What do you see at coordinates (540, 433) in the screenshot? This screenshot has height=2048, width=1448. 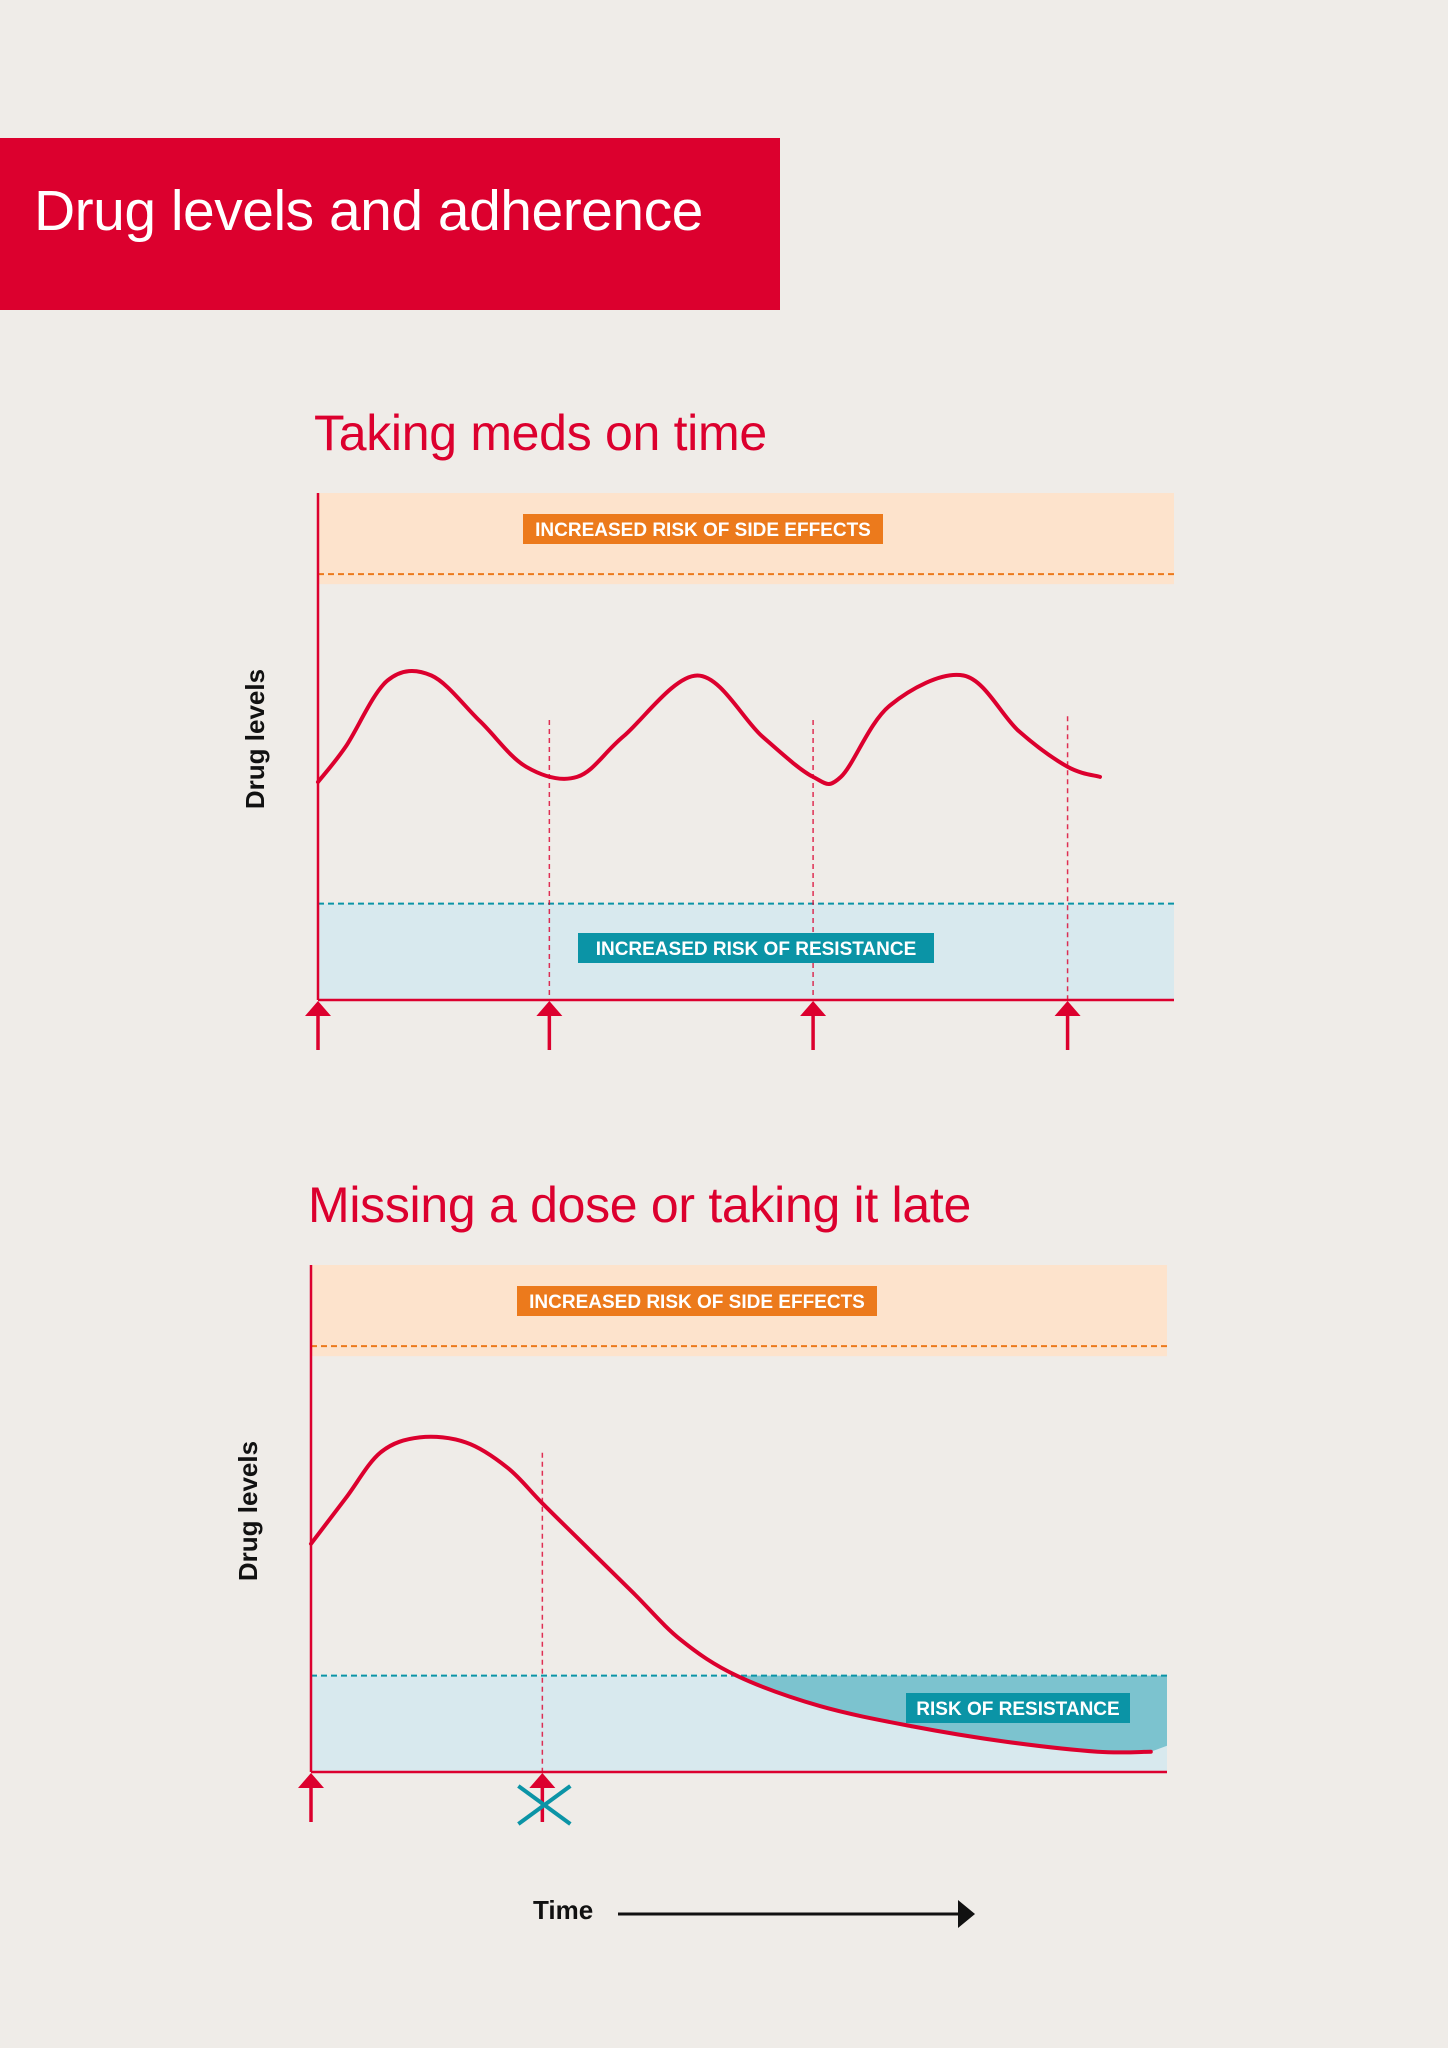 I see `chart-title-on-time: Taking meds on time` at bounding box center [540, 433].